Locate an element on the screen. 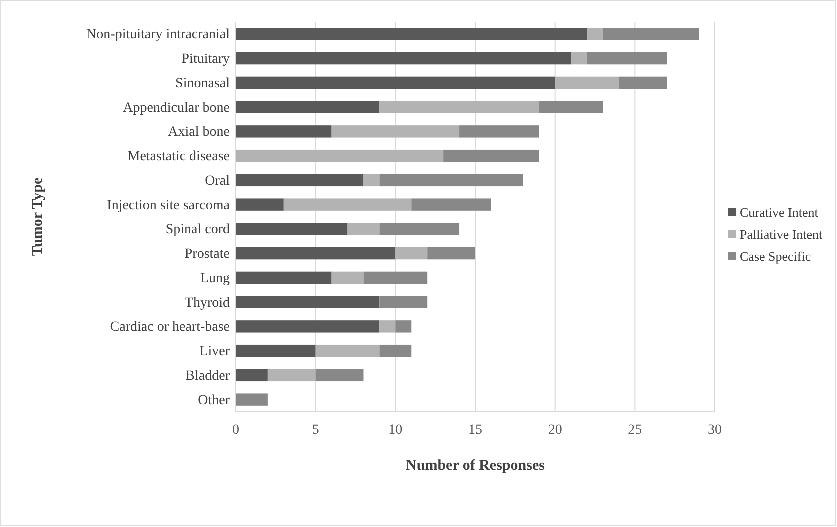  x-tick-label: 10 is located at coordinates (395, 430).